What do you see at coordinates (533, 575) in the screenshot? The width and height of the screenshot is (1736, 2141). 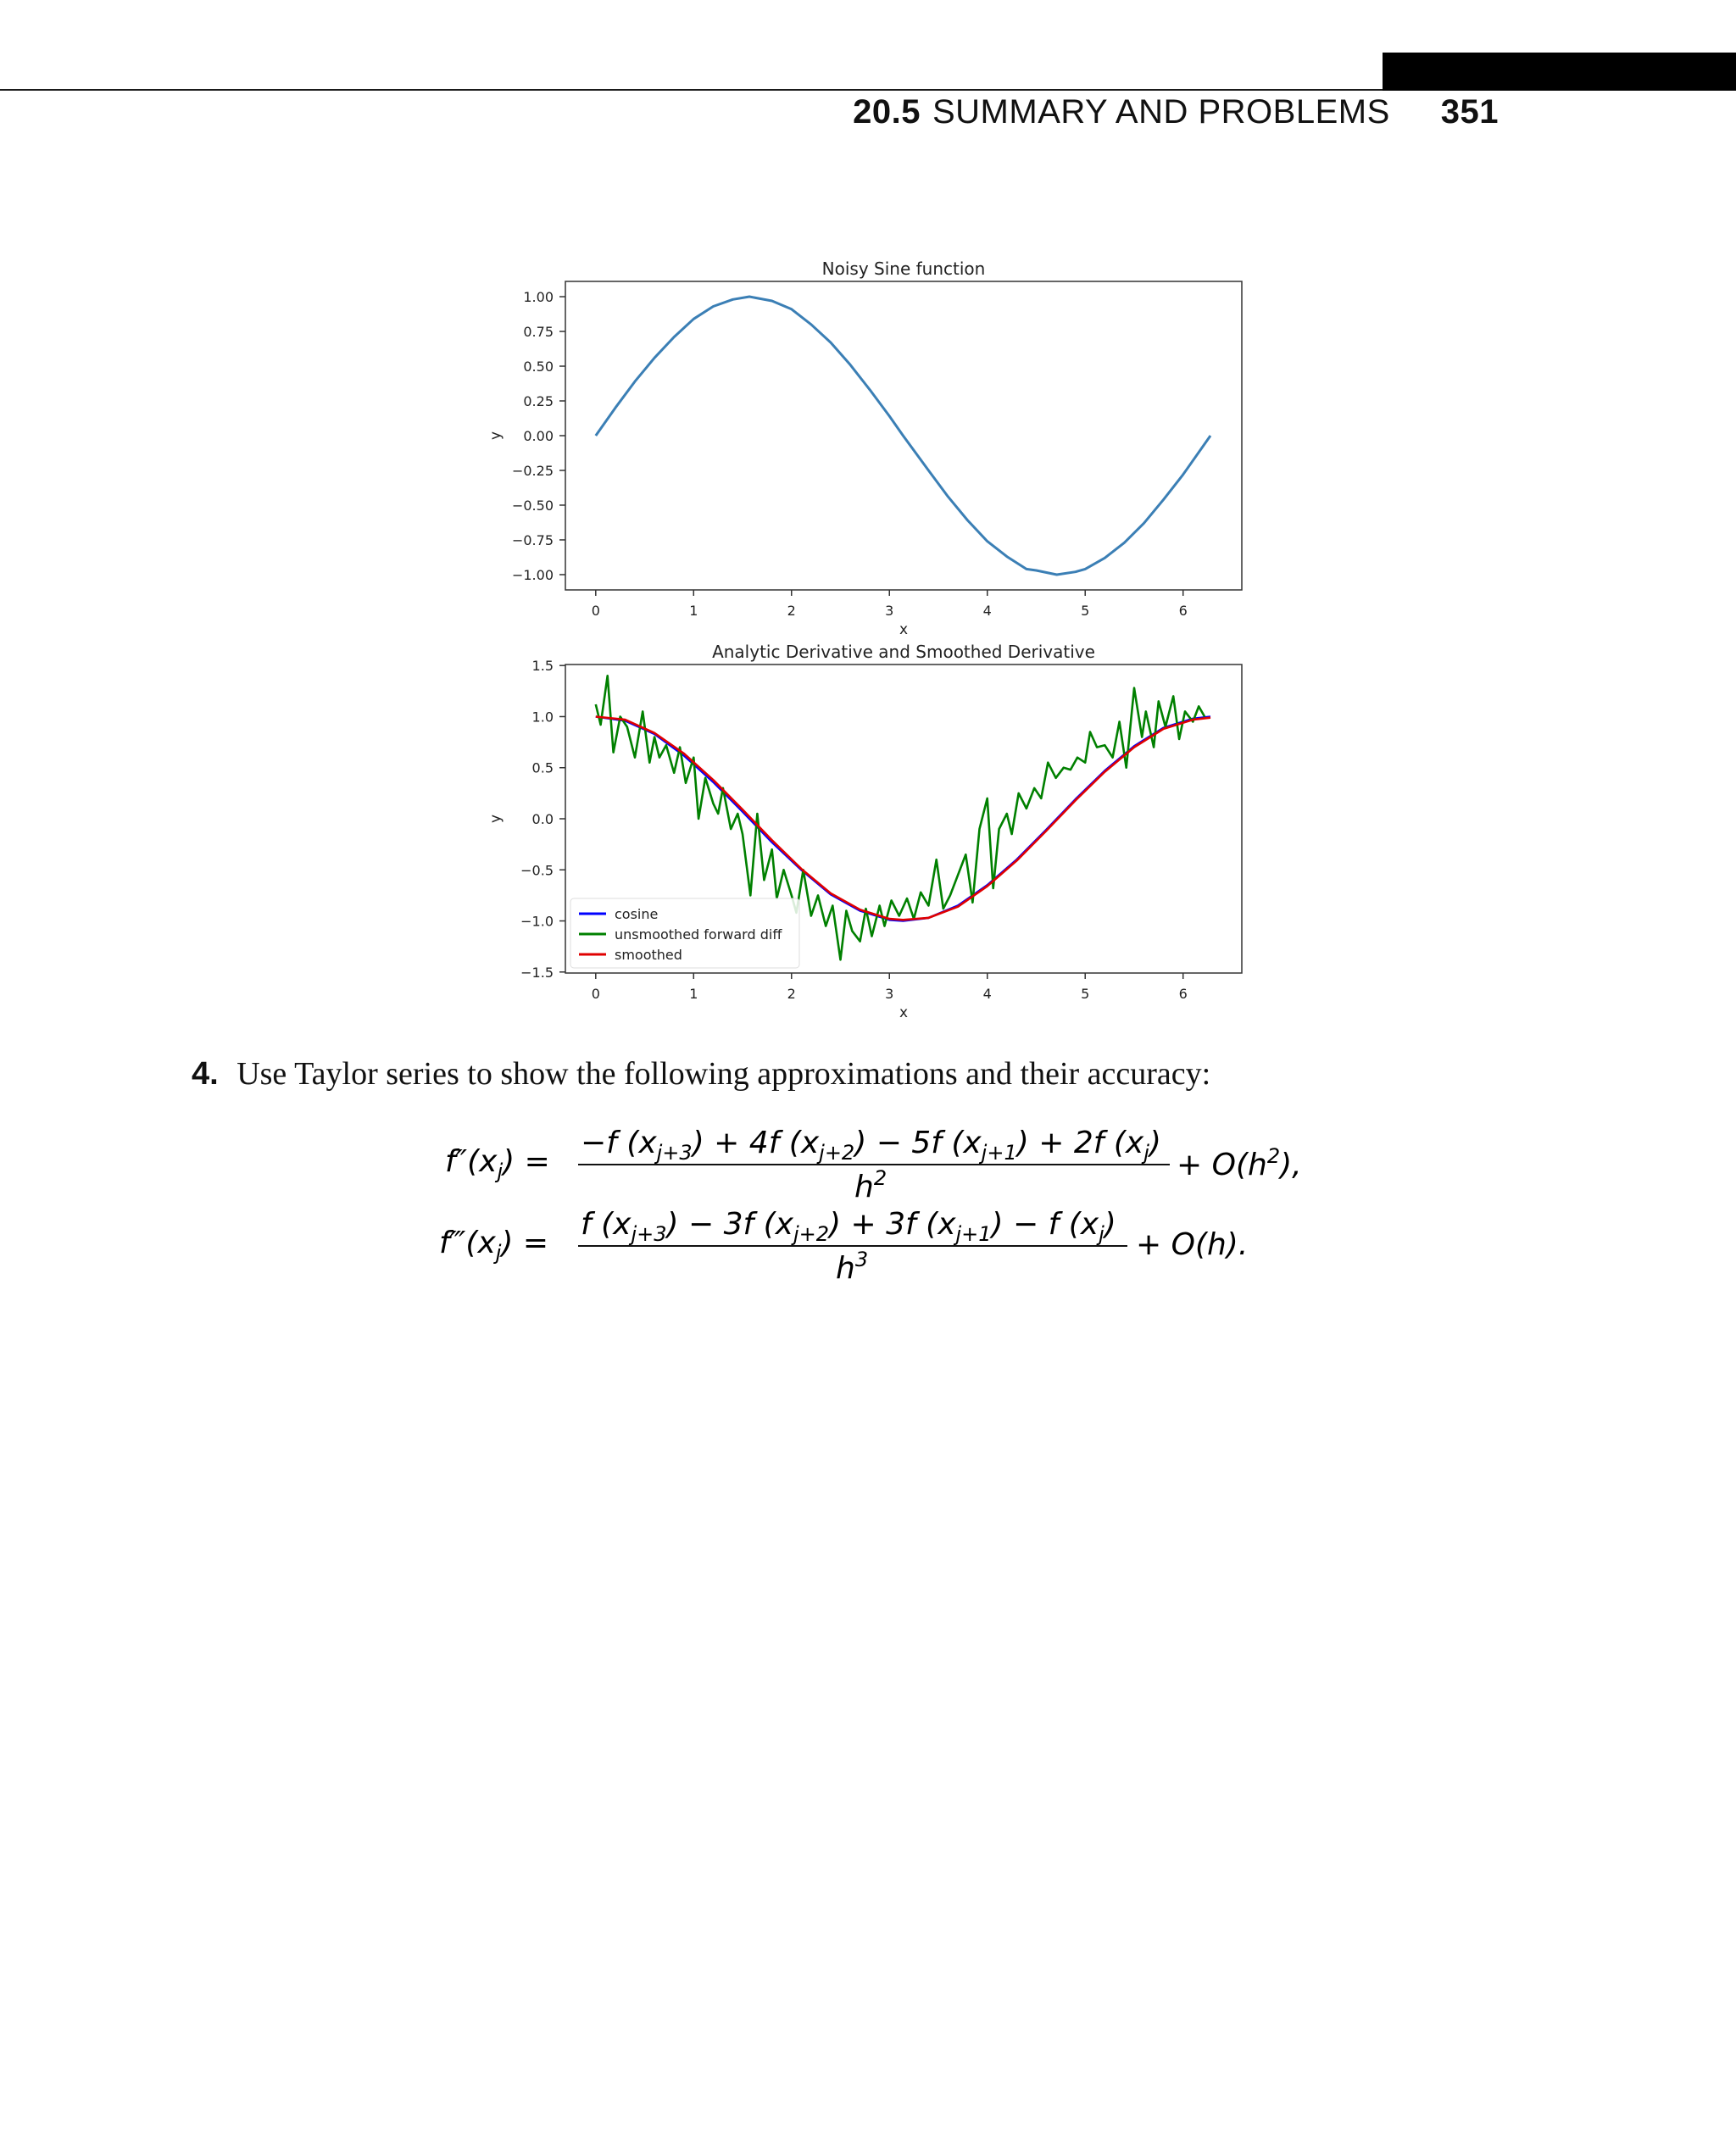 I see `y-tick-label: −1.00` at bounding box center [533, 575].